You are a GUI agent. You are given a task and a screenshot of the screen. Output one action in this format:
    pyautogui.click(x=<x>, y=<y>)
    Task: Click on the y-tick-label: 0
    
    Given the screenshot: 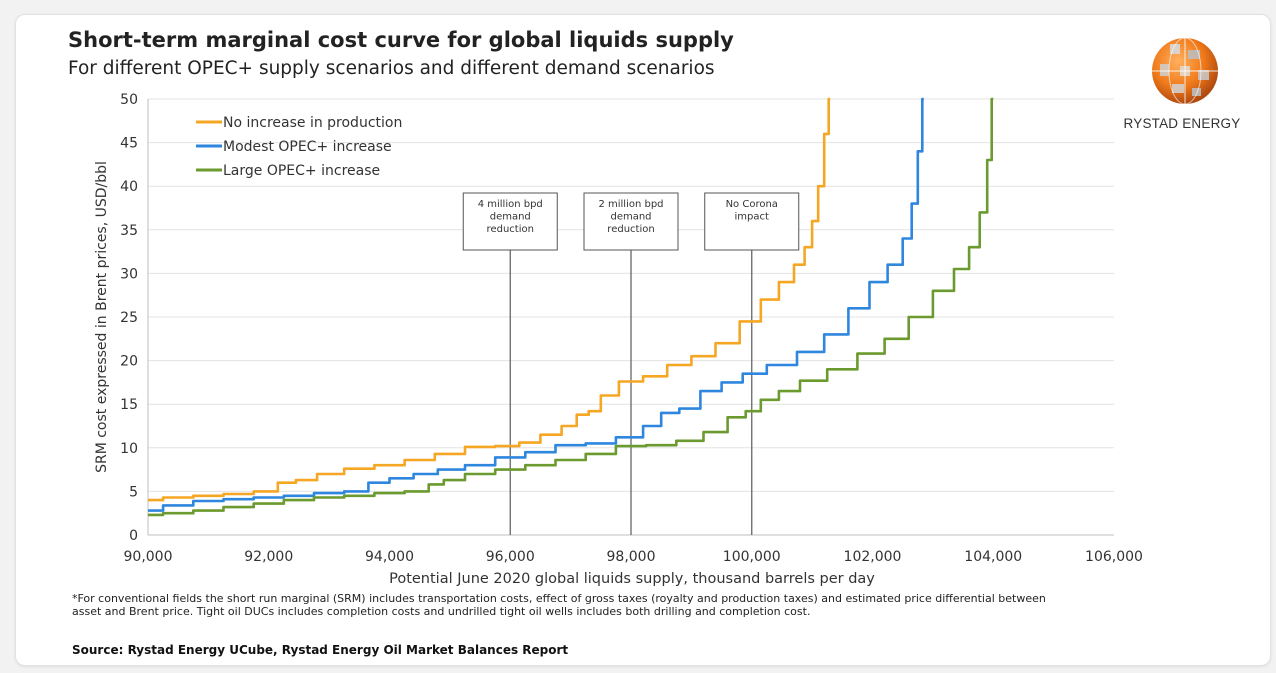 What is the action you would take?
    pyautogui.click(x=133, y=536)
    